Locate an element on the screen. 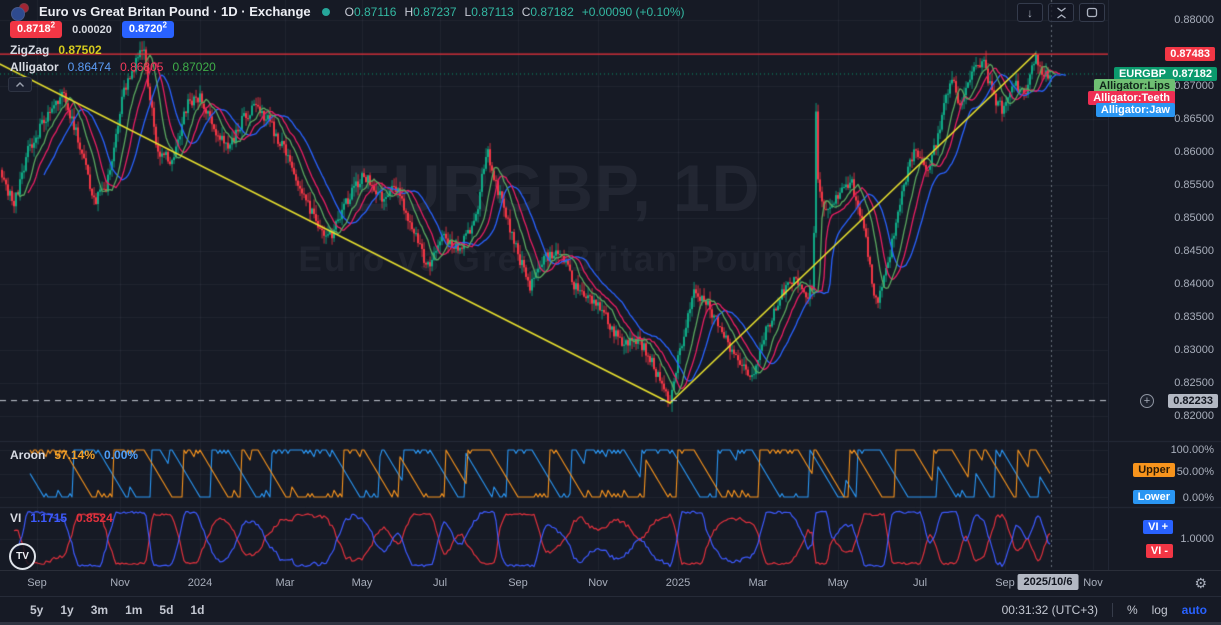  arrow-down-icon: ↓ is located at coordinates (1030, 12).